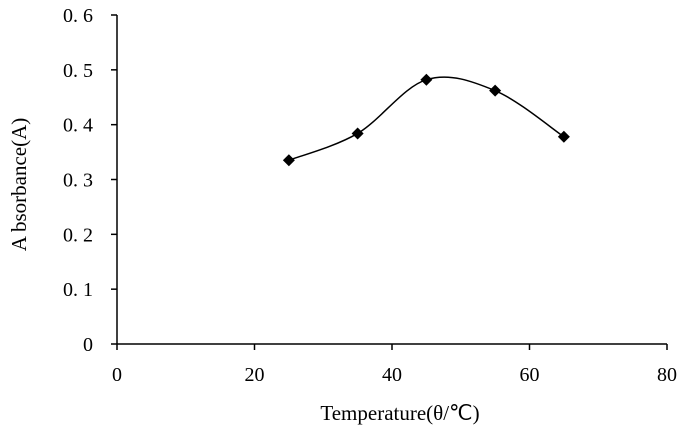 The height and width of the screenshot is (437, 700). Describe the element at coordinates (255, 375) in the screenshot. I see `x-tick-label: 20` at that location.